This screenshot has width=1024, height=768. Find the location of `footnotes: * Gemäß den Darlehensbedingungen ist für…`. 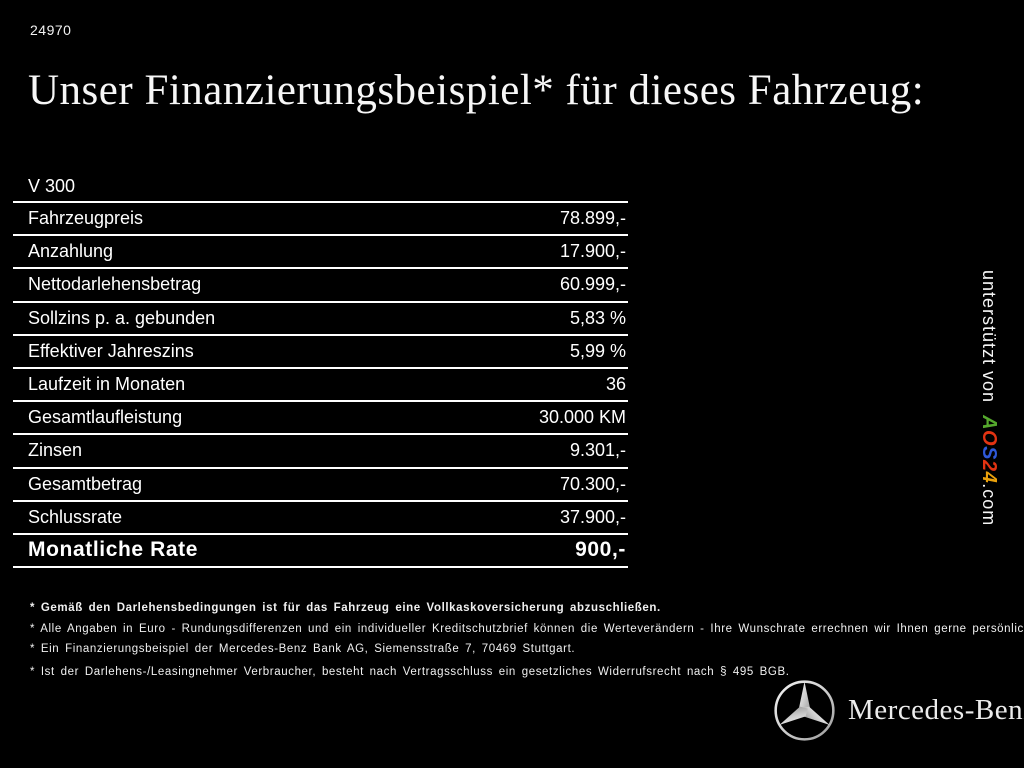

footnotes: * Gemäß den Darlehensbedingungen ist für… is located at coordinates (527, 640).